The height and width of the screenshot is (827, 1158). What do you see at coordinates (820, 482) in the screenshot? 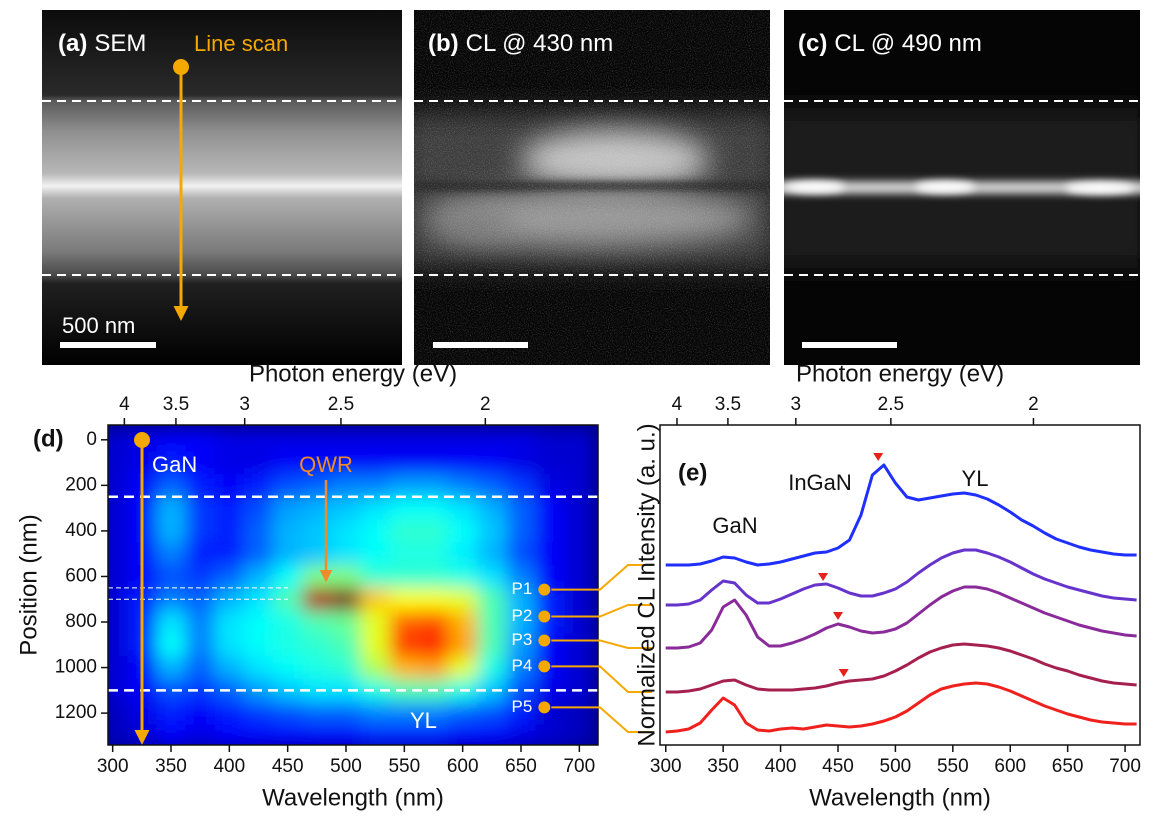
I see `annotation: InGaN` at bounding box center [820, 482].